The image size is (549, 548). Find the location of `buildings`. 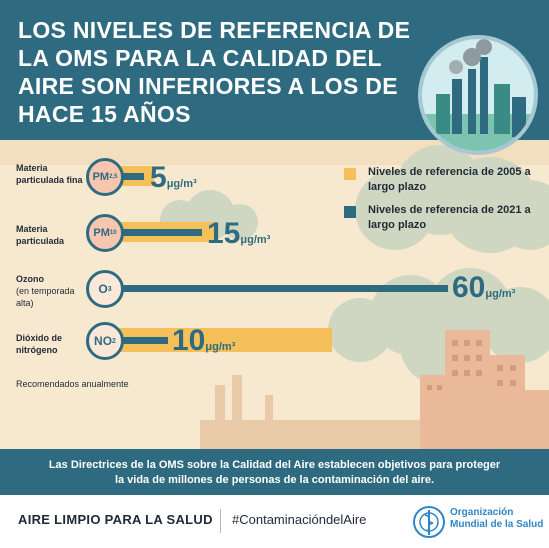

buildings is located at coordinates (484, 390).